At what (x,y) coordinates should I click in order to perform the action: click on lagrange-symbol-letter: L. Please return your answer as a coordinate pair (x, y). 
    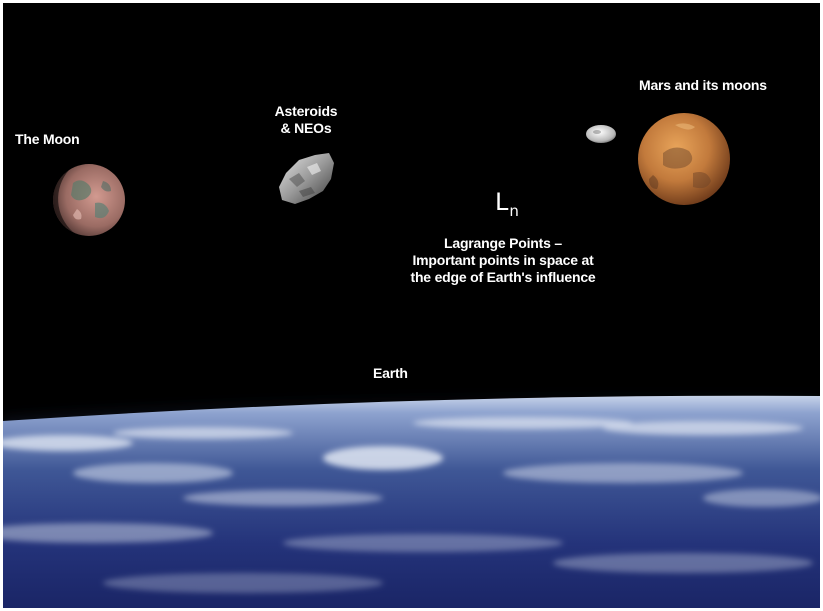
    Looking at the image, I should click on (502, 202).